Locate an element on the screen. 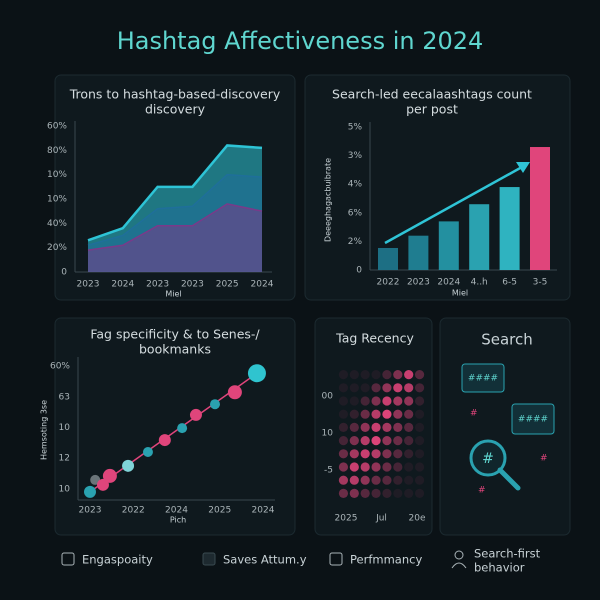  chart-title: Fag specificity & to Senes-/ is located at coordinates (175, 334).